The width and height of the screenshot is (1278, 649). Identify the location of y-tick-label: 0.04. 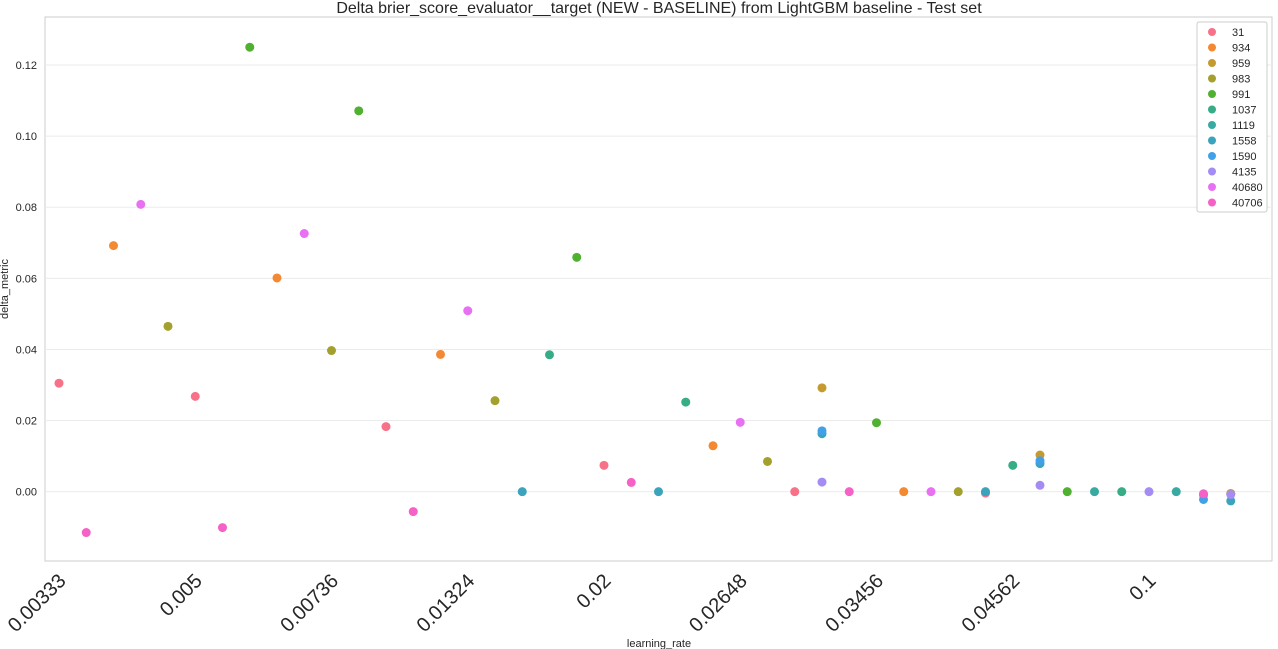
(26, 350).